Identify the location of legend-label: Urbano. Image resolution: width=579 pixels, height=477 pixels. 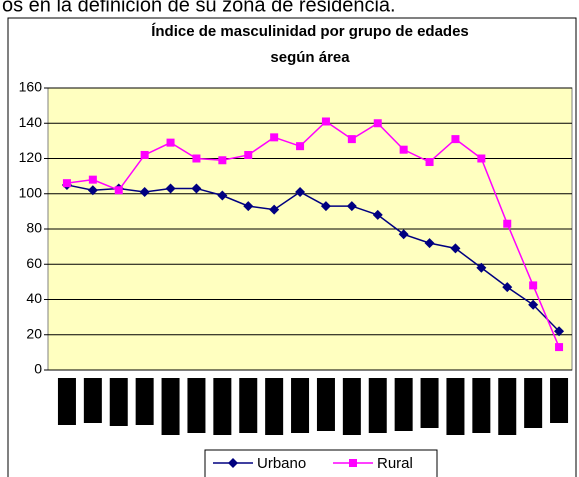
(281, 463).